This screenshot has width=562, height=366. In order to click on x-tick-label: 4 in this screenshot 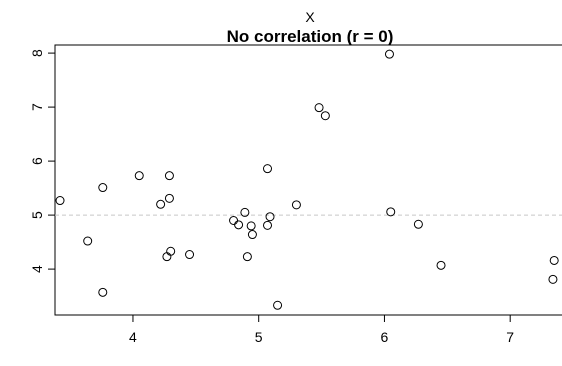, I will do `click(133, 337)`.